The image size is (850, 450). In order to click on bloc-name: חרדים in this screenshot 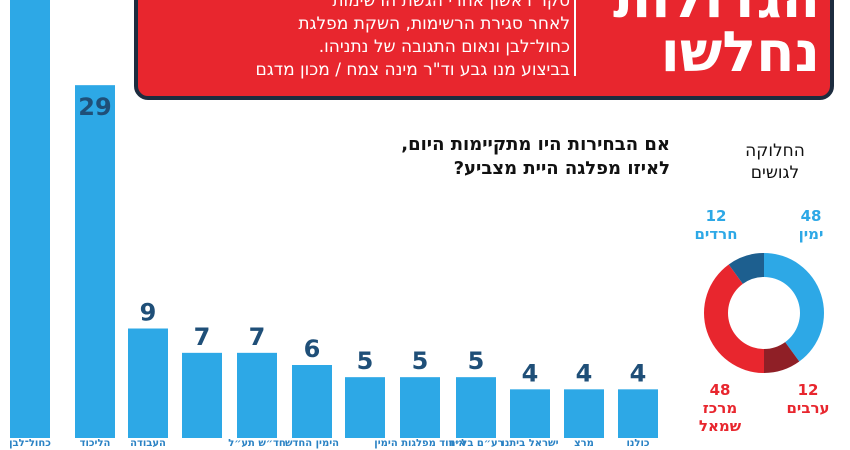, I will do `click(716, 234)`.